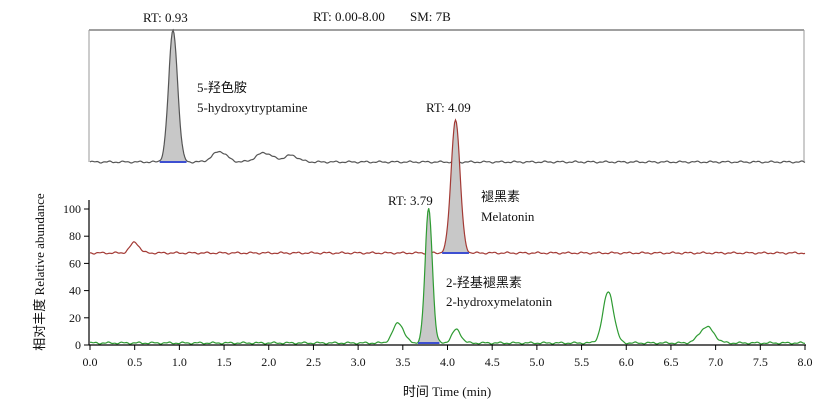 The height and width of the screenshot is (403, 834). What do you see at coordinates (760, 362) in the screenshot?
I see `x-tick-label: 7.5` at bounding box center [760, 362].